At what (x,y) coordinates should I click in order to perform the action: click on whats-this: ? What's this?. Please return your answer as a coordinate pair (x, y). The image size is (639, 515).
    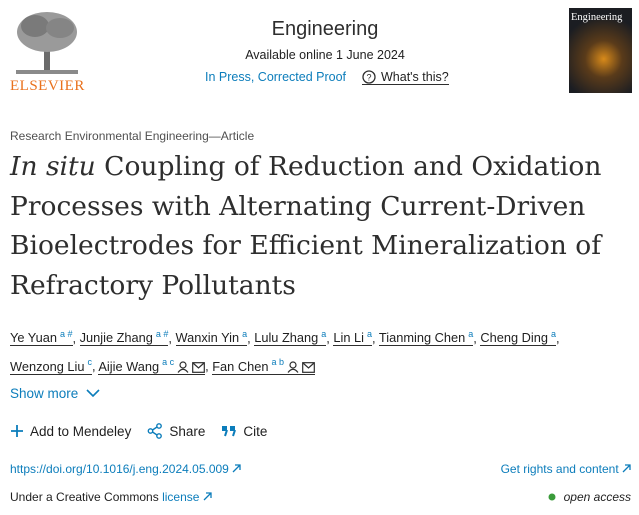
    Looking at the image, I should click on (405, 77).